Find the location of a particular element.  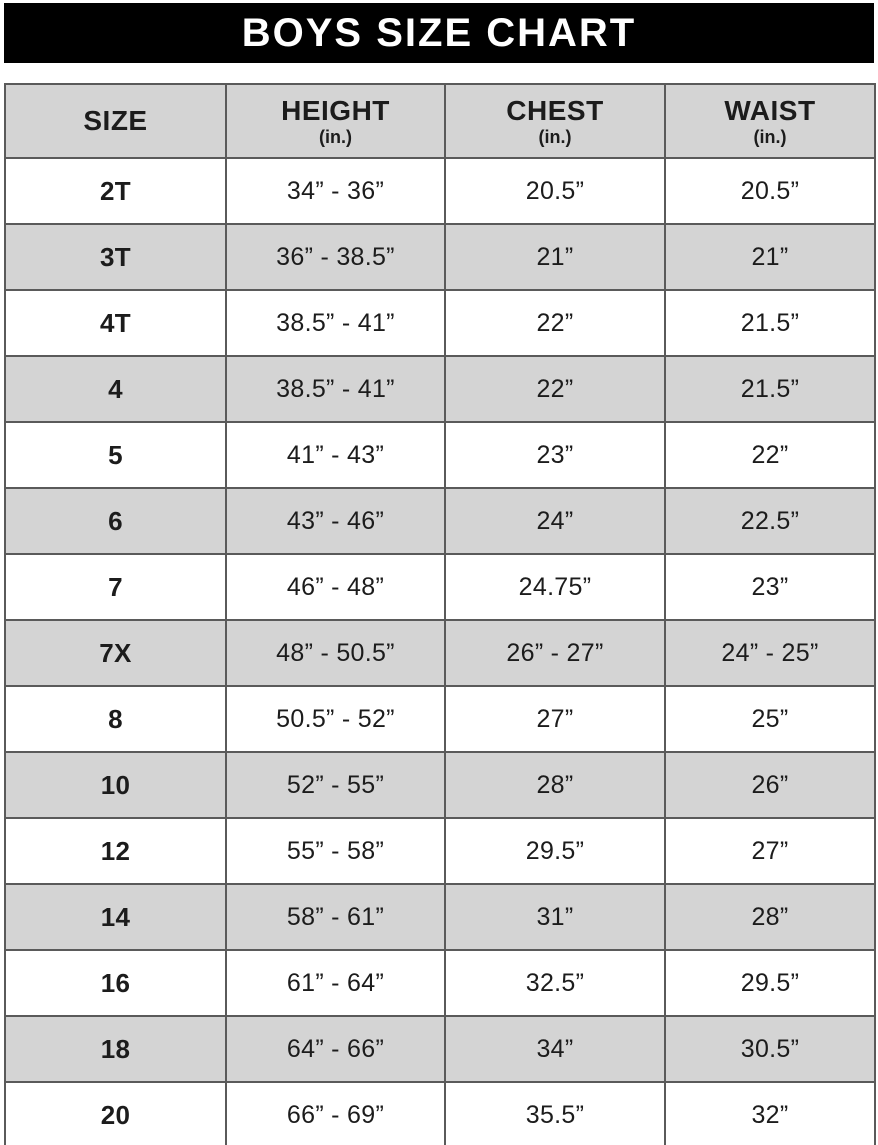

measurement-cell: 55” - 58” is located at coordinates (335, 851).